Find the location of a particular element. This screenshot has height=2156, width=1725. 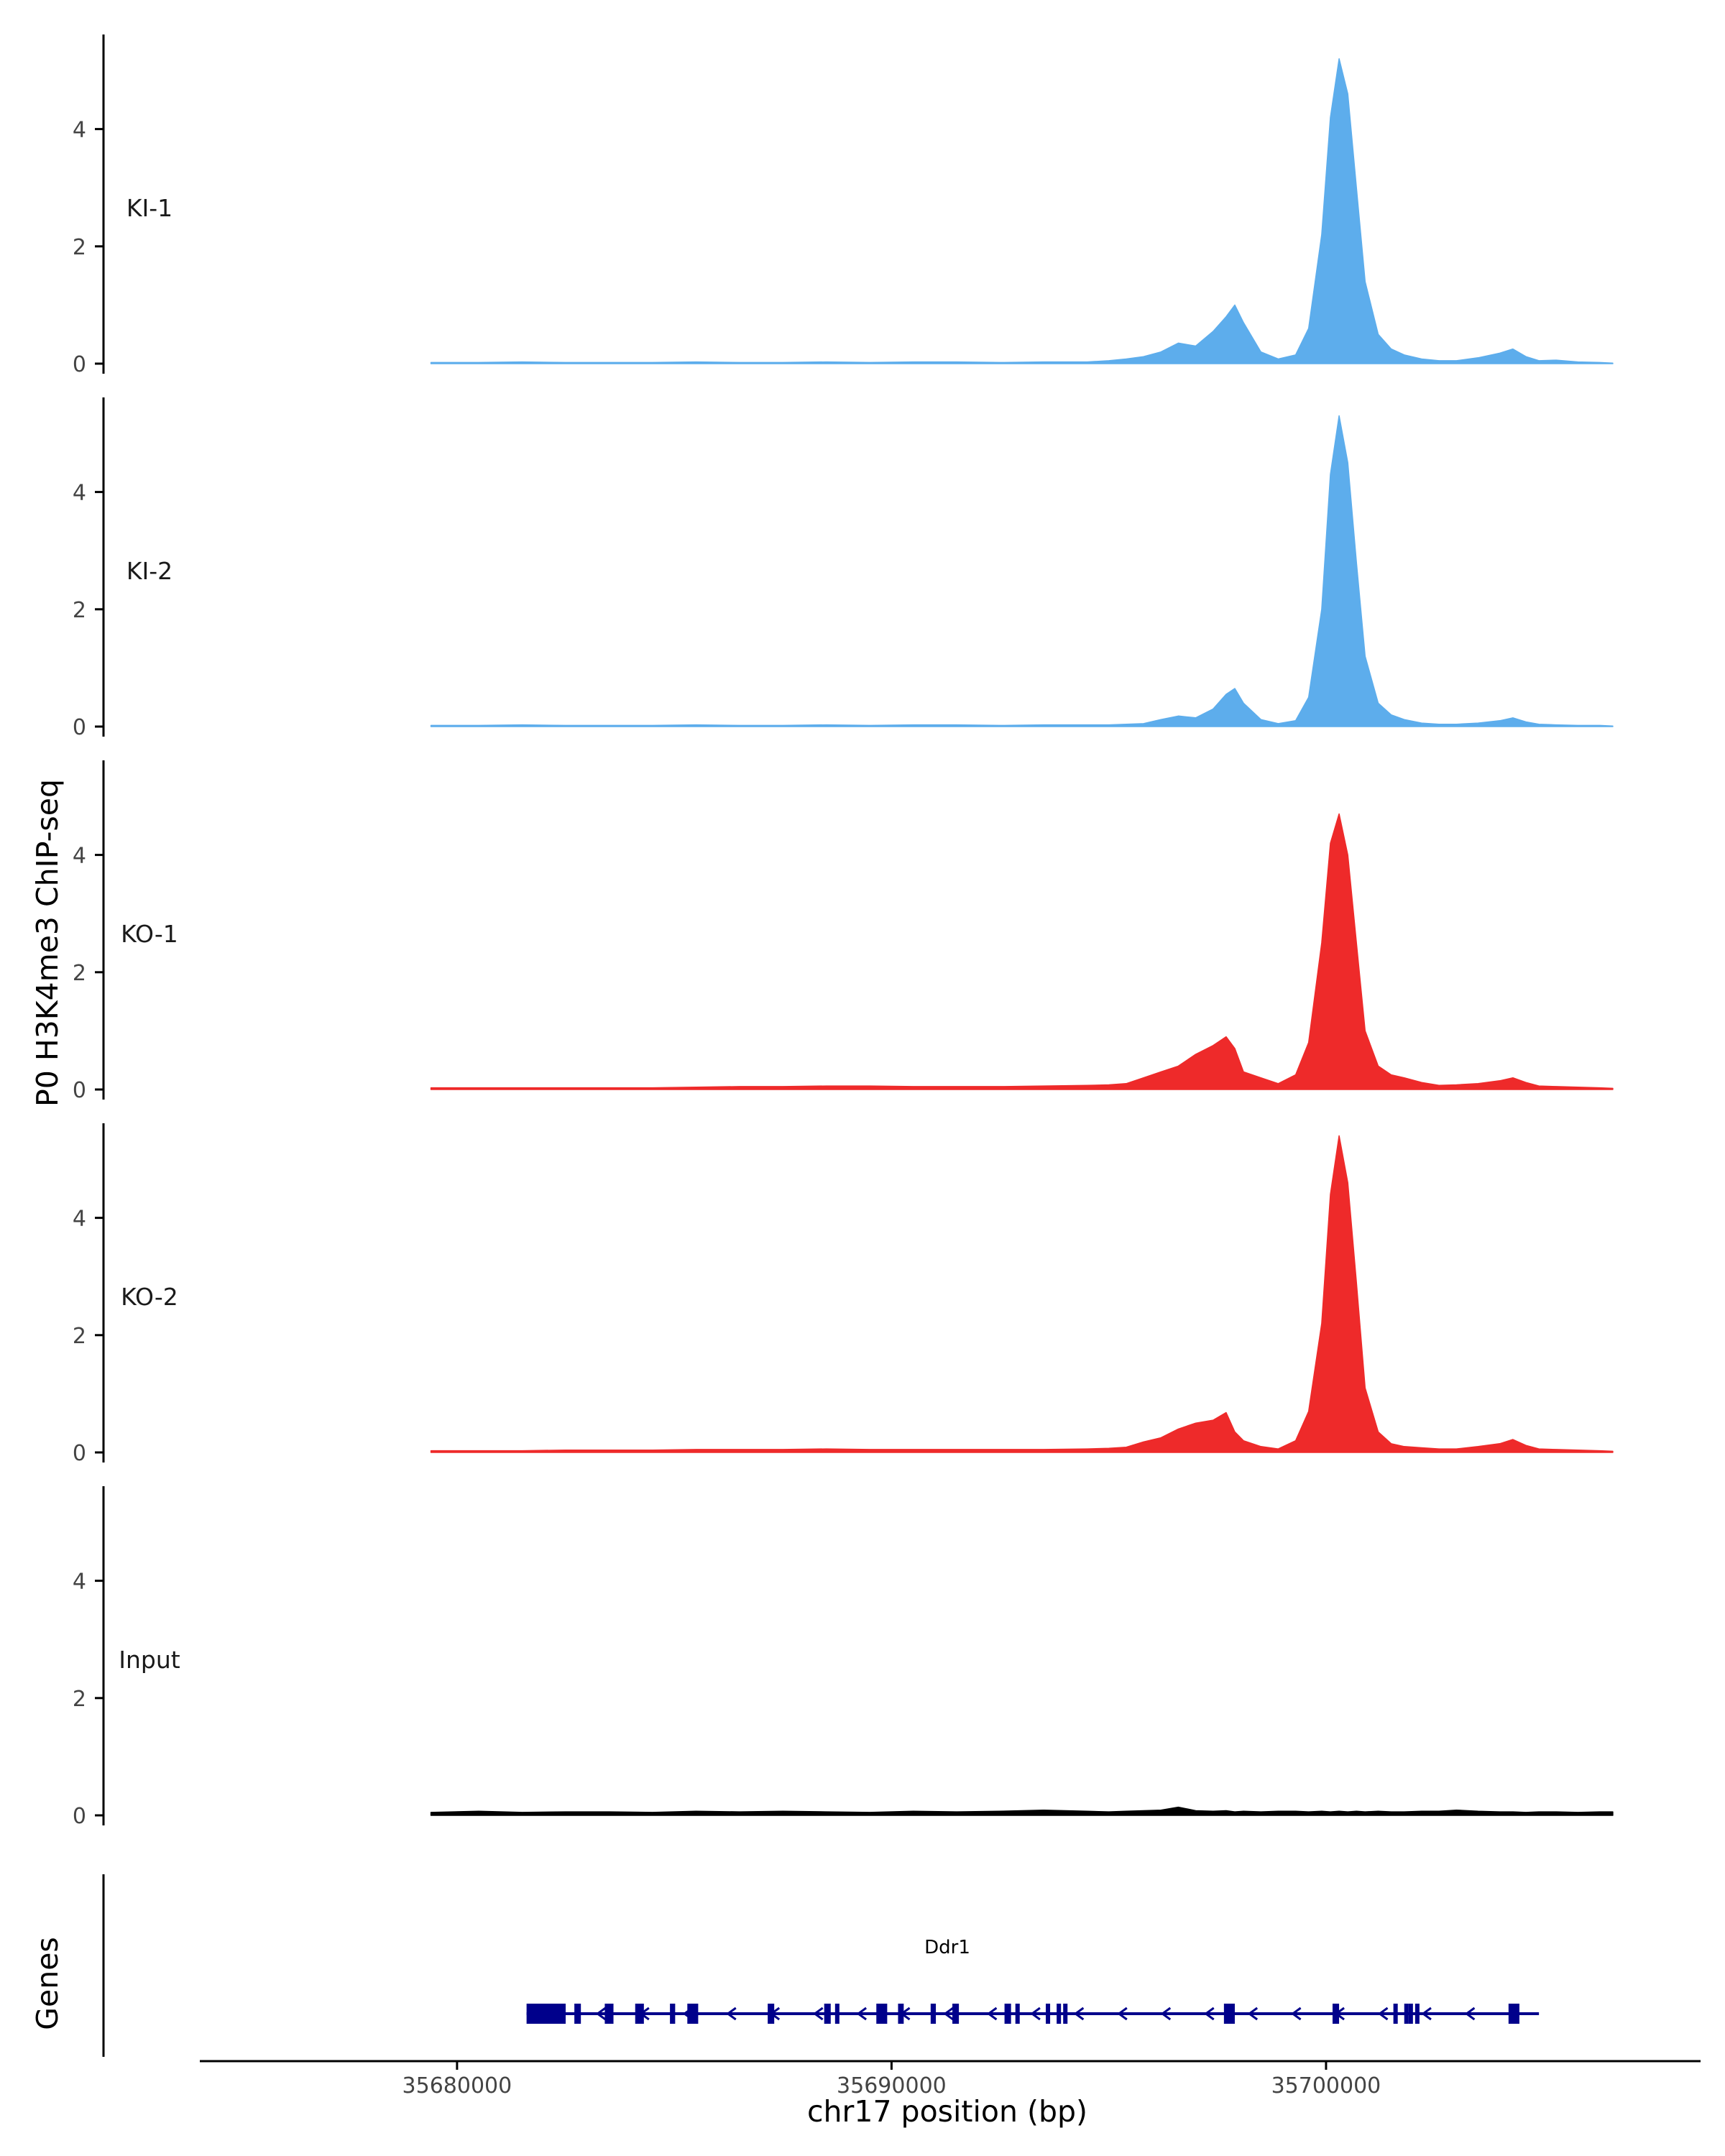

y-tick-label-ko-1-0: 0 is located at coordinates (79, 1090).